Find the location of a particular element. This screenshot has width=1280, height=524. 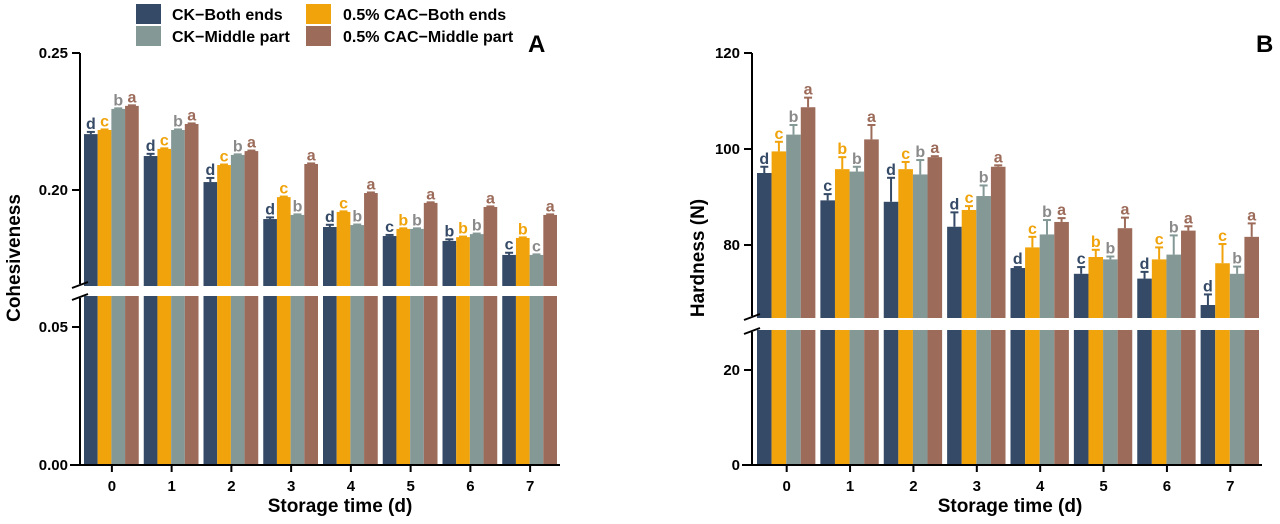

y-tick-label: 0.20 is located at coordinates (53, 190).